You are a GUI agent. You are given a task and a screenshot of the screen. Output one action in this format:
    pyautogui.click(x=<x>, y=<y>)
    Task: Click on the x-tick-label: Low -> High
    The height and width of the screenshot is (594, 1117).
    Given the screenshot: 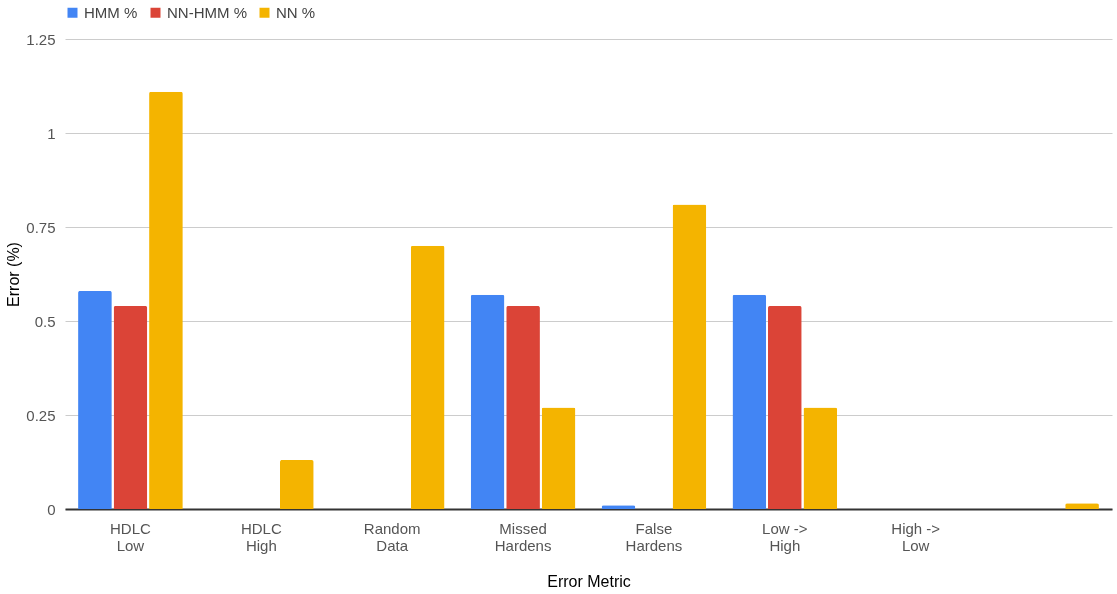 What is the action you would take?
    pyautogui.click(x=785, y=536)
    